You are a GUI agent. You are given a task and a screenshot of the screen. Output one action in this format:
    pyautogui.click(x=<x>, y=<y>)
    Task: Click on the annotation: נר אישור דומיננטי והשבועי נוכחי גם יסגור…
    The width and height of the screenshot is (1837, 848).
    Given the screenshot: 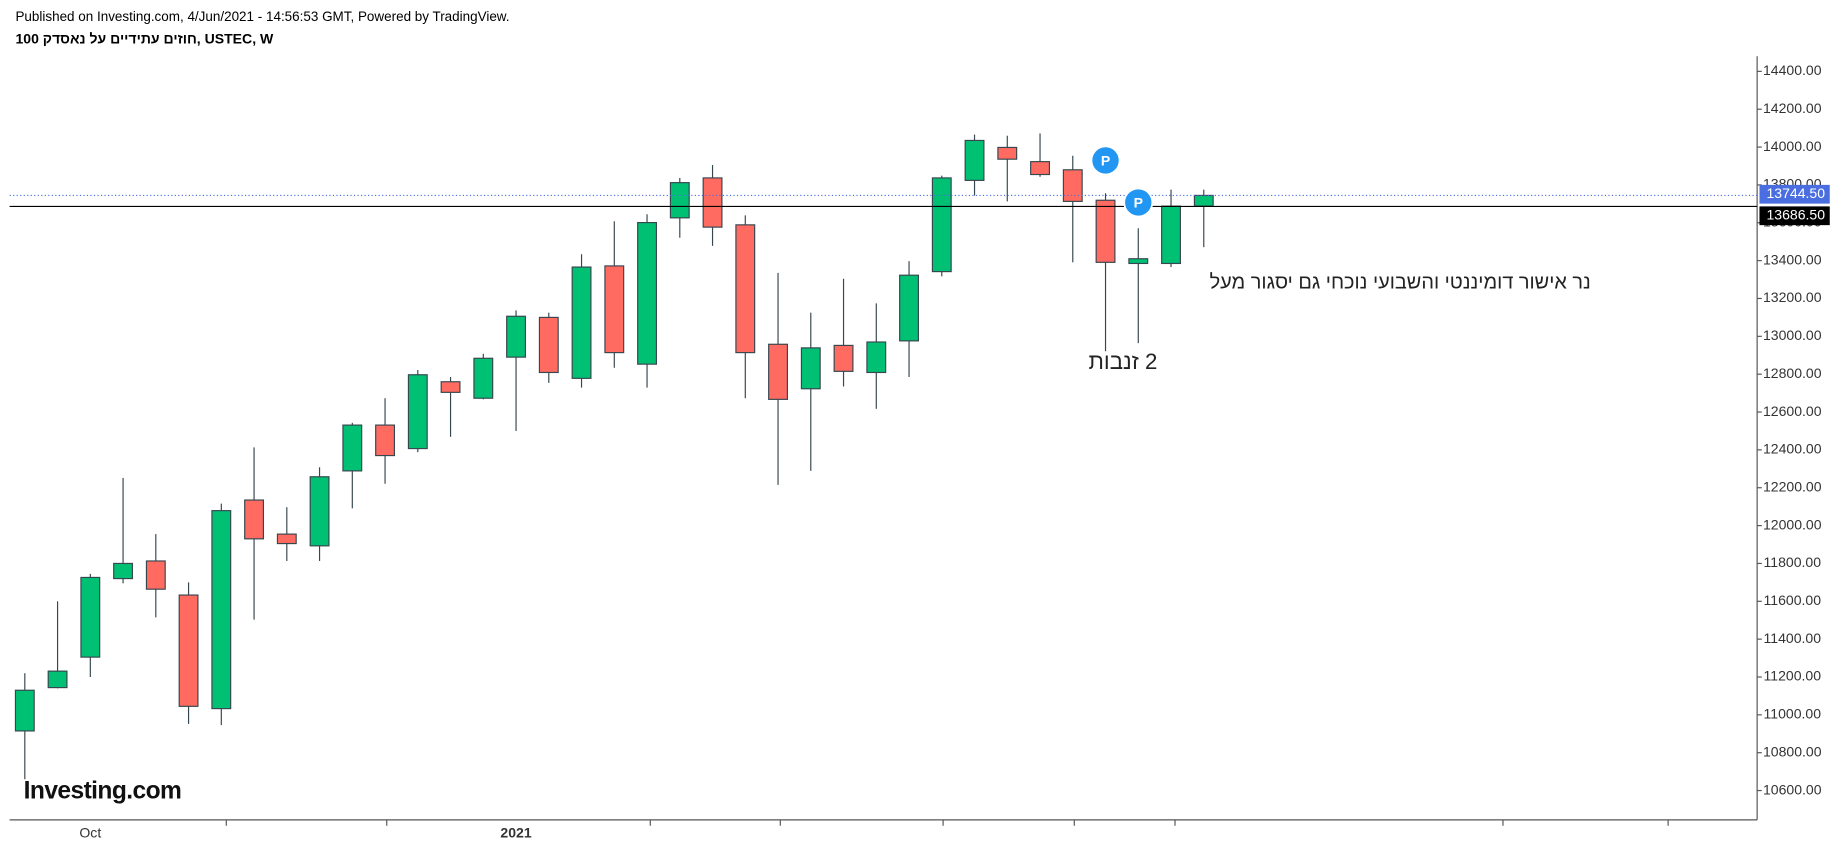 What is the action you would take?
    pyautogui.click(x=1400, y=283)
    